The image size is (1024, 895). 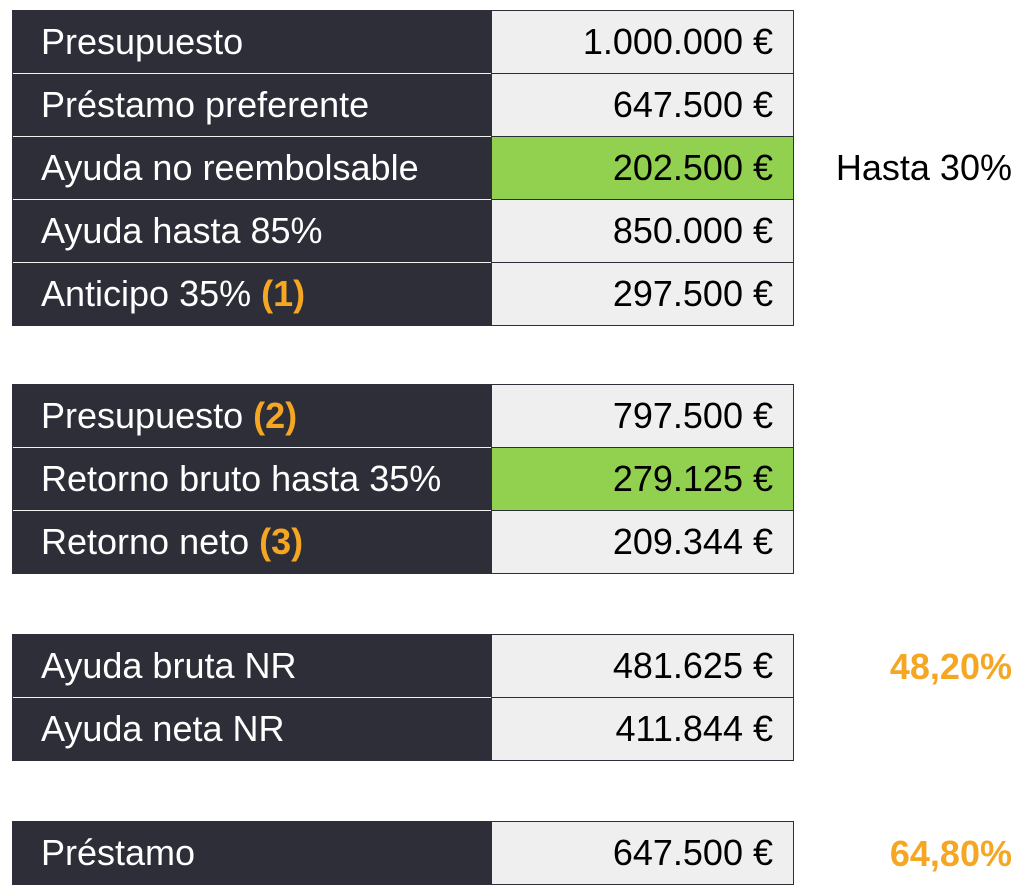 I want to click on row-value: 797.500 €, so click(x=642, y=416).